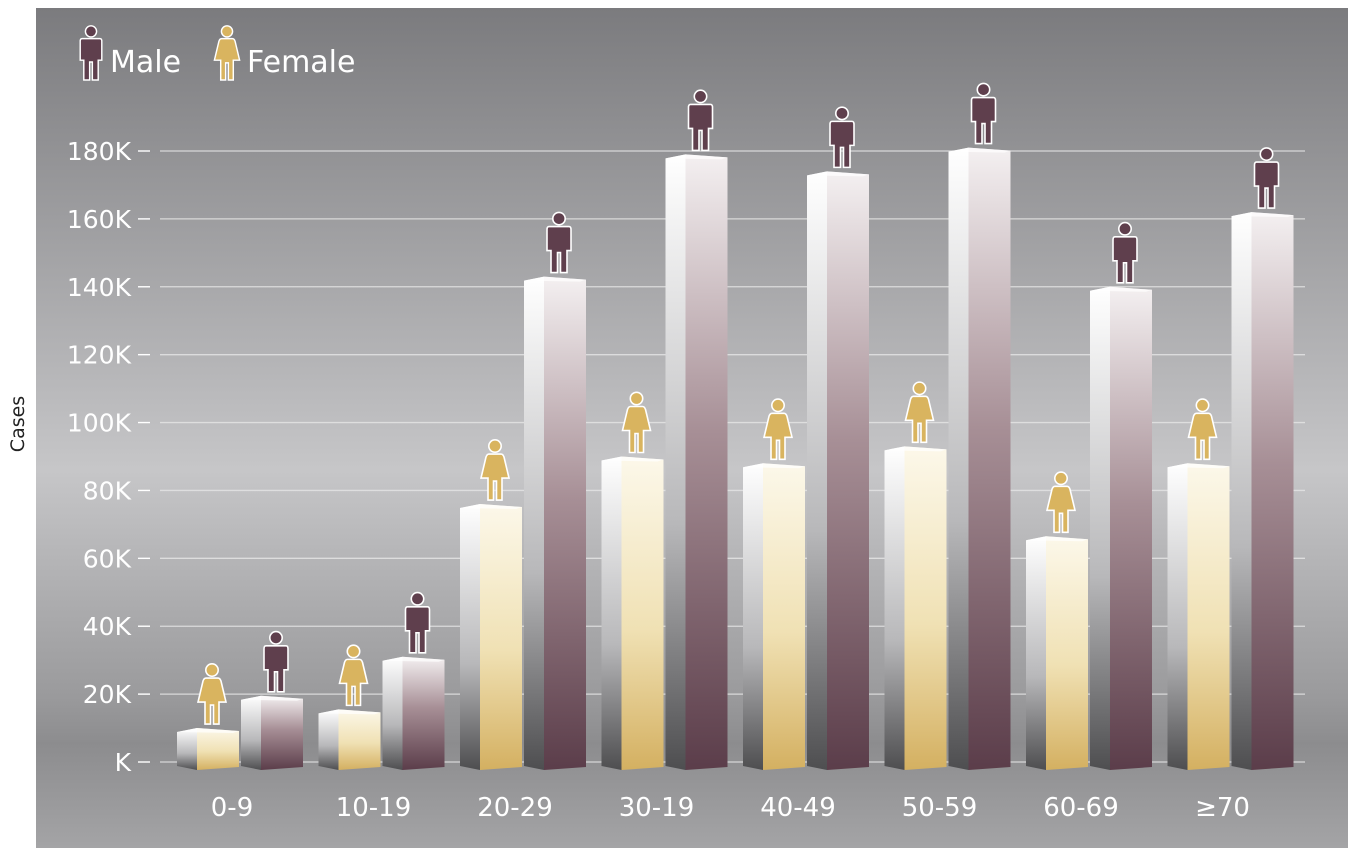 The image size is (1348, 852). I want to click on y-axis-label: Cases, so click(18, 424).